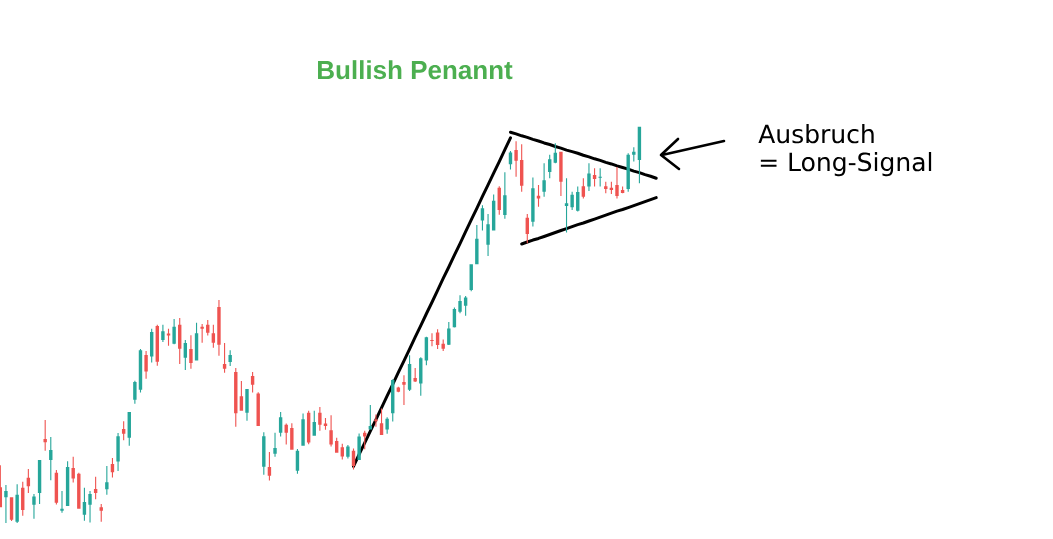 The image size is (1053, 539). What do you see at coordinates (846, 164) in the screenshot?
I see `text: = Long-Signal` at bounding box center [846, 164].